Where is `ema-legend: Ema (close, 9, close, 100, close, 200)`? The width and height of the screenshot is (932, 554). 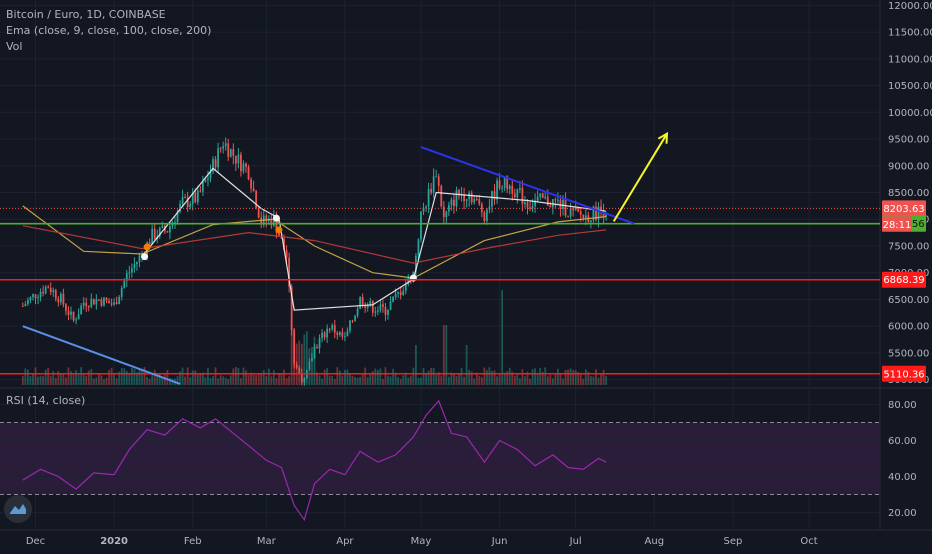 ema-legend: Ema (close, 9, close, 100, close, 200) is located at coordinates (109, 30).